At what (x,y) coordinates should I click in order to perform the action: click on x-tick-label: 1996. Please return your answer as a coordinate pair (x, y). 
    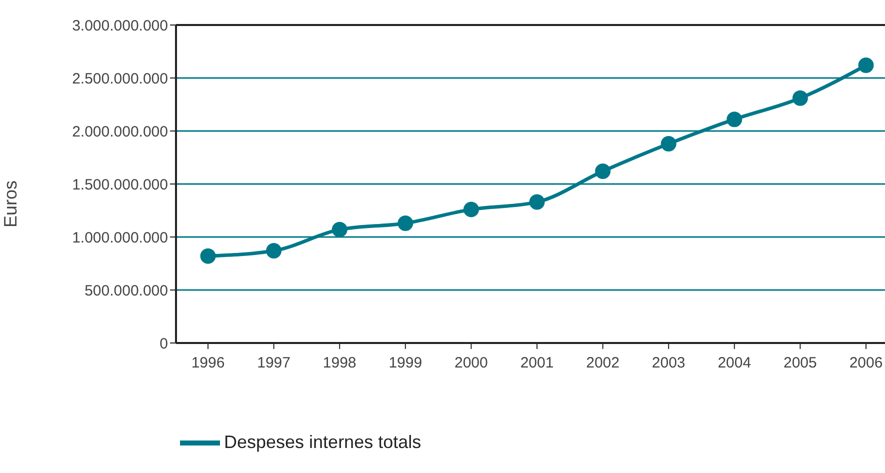
    Looking at the image, I should click on (208, 363).